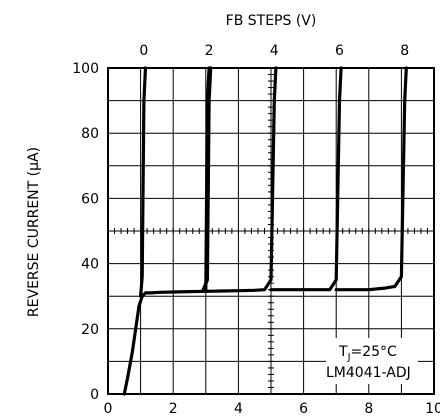 This screenshot has height=418, width=440. Describe the element at coordinates (90, 134) in the screenshot. I see `y-tick-label: 80` at that location.